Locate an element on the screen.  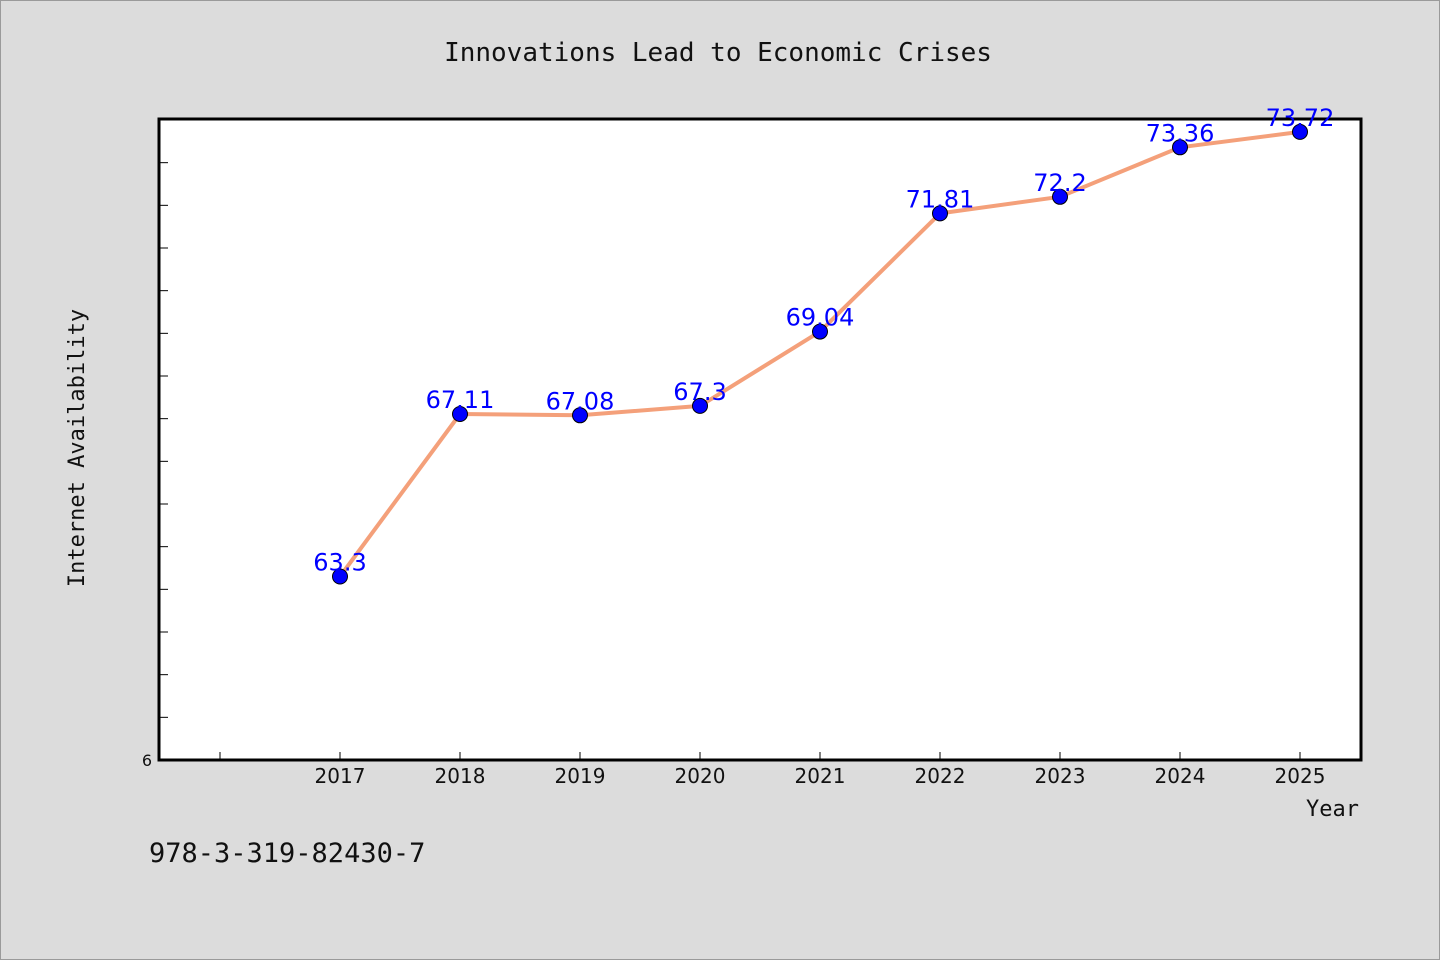
data-label: 67.3 is located at coordinates (699, 392).